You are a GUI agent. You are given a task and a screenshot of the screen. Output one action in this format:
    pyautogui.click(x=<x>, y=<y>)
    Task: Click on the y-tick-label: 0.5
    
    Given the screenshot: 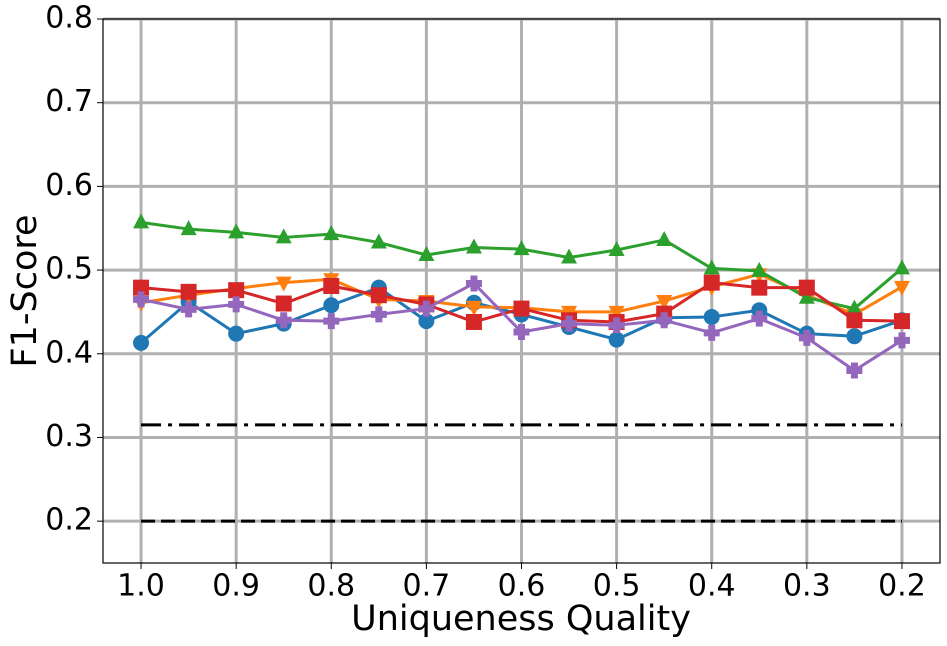 What is the action you would take?
    pyautogui.click(x=69, y=269)
    